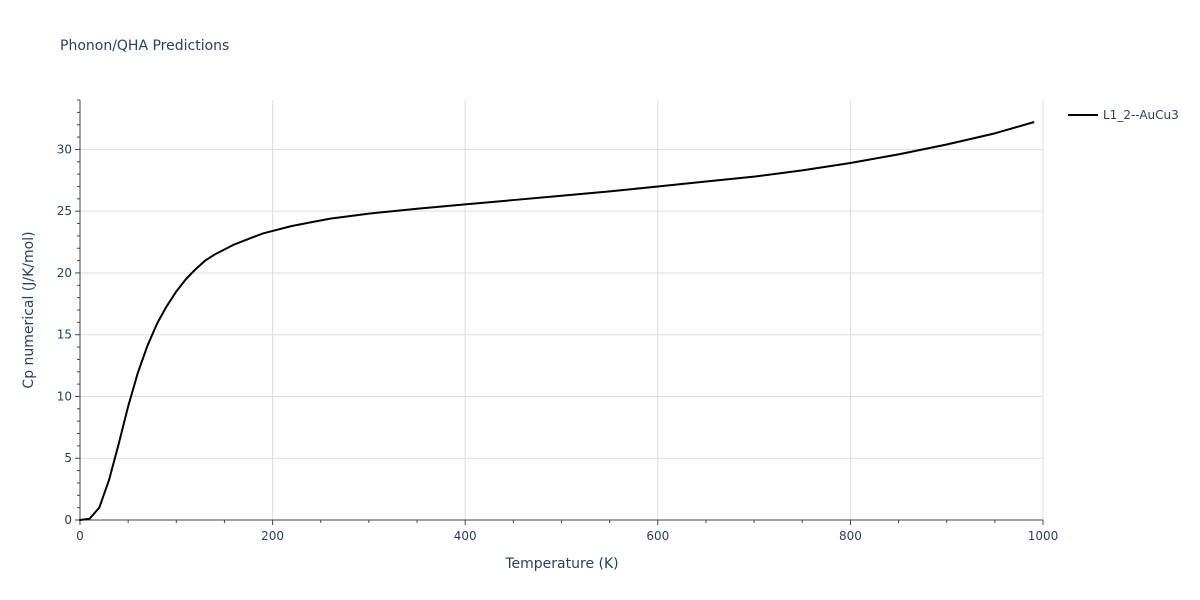  What do you see at coordinates (80, 536) in the screenshot?
I see `x-tick-label: 0` at bounding box center [80, 536].